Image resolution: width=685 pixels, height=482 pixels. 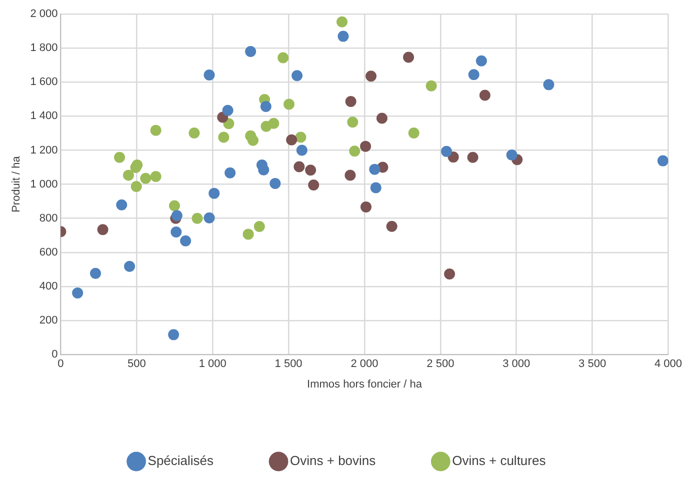 What do you see at coordinates (592, 364) in the screenshot?
I see `x-tick-label: 3 500` at bounding box center [592, 364].